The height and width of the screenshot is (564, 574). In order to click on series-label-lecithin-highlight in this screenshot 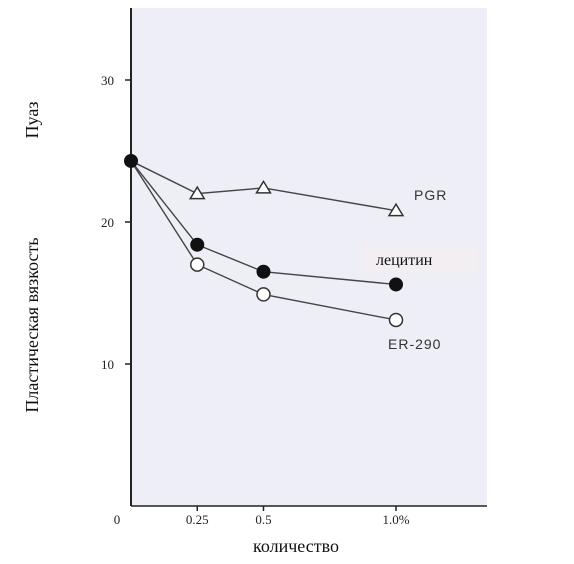, I will do `click(419, 259)`.